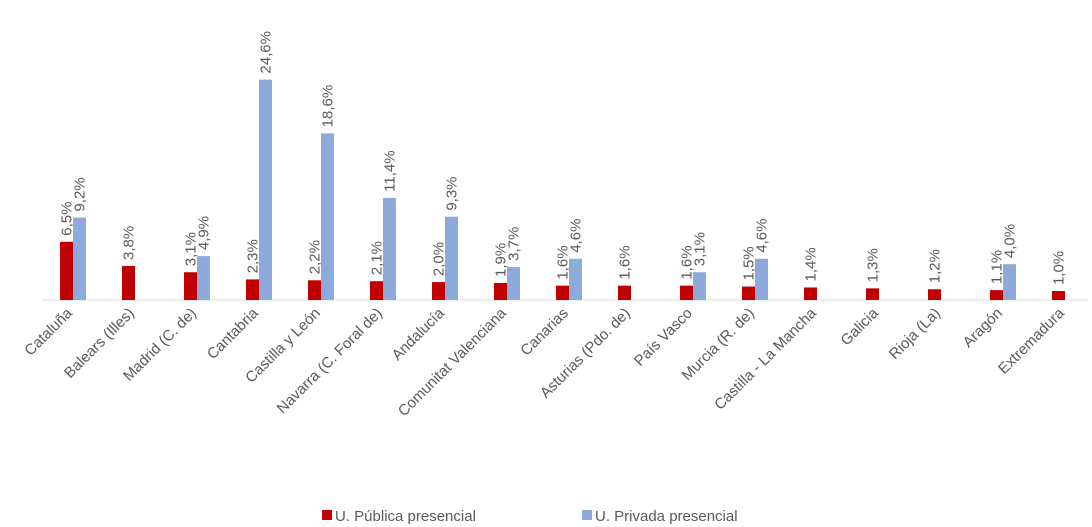 The width and height of the screenshot is (1092, 527). Describe the element at coordinates (859, 326) in the screenshot. I see `x-tick-label: Galicia` at that location.